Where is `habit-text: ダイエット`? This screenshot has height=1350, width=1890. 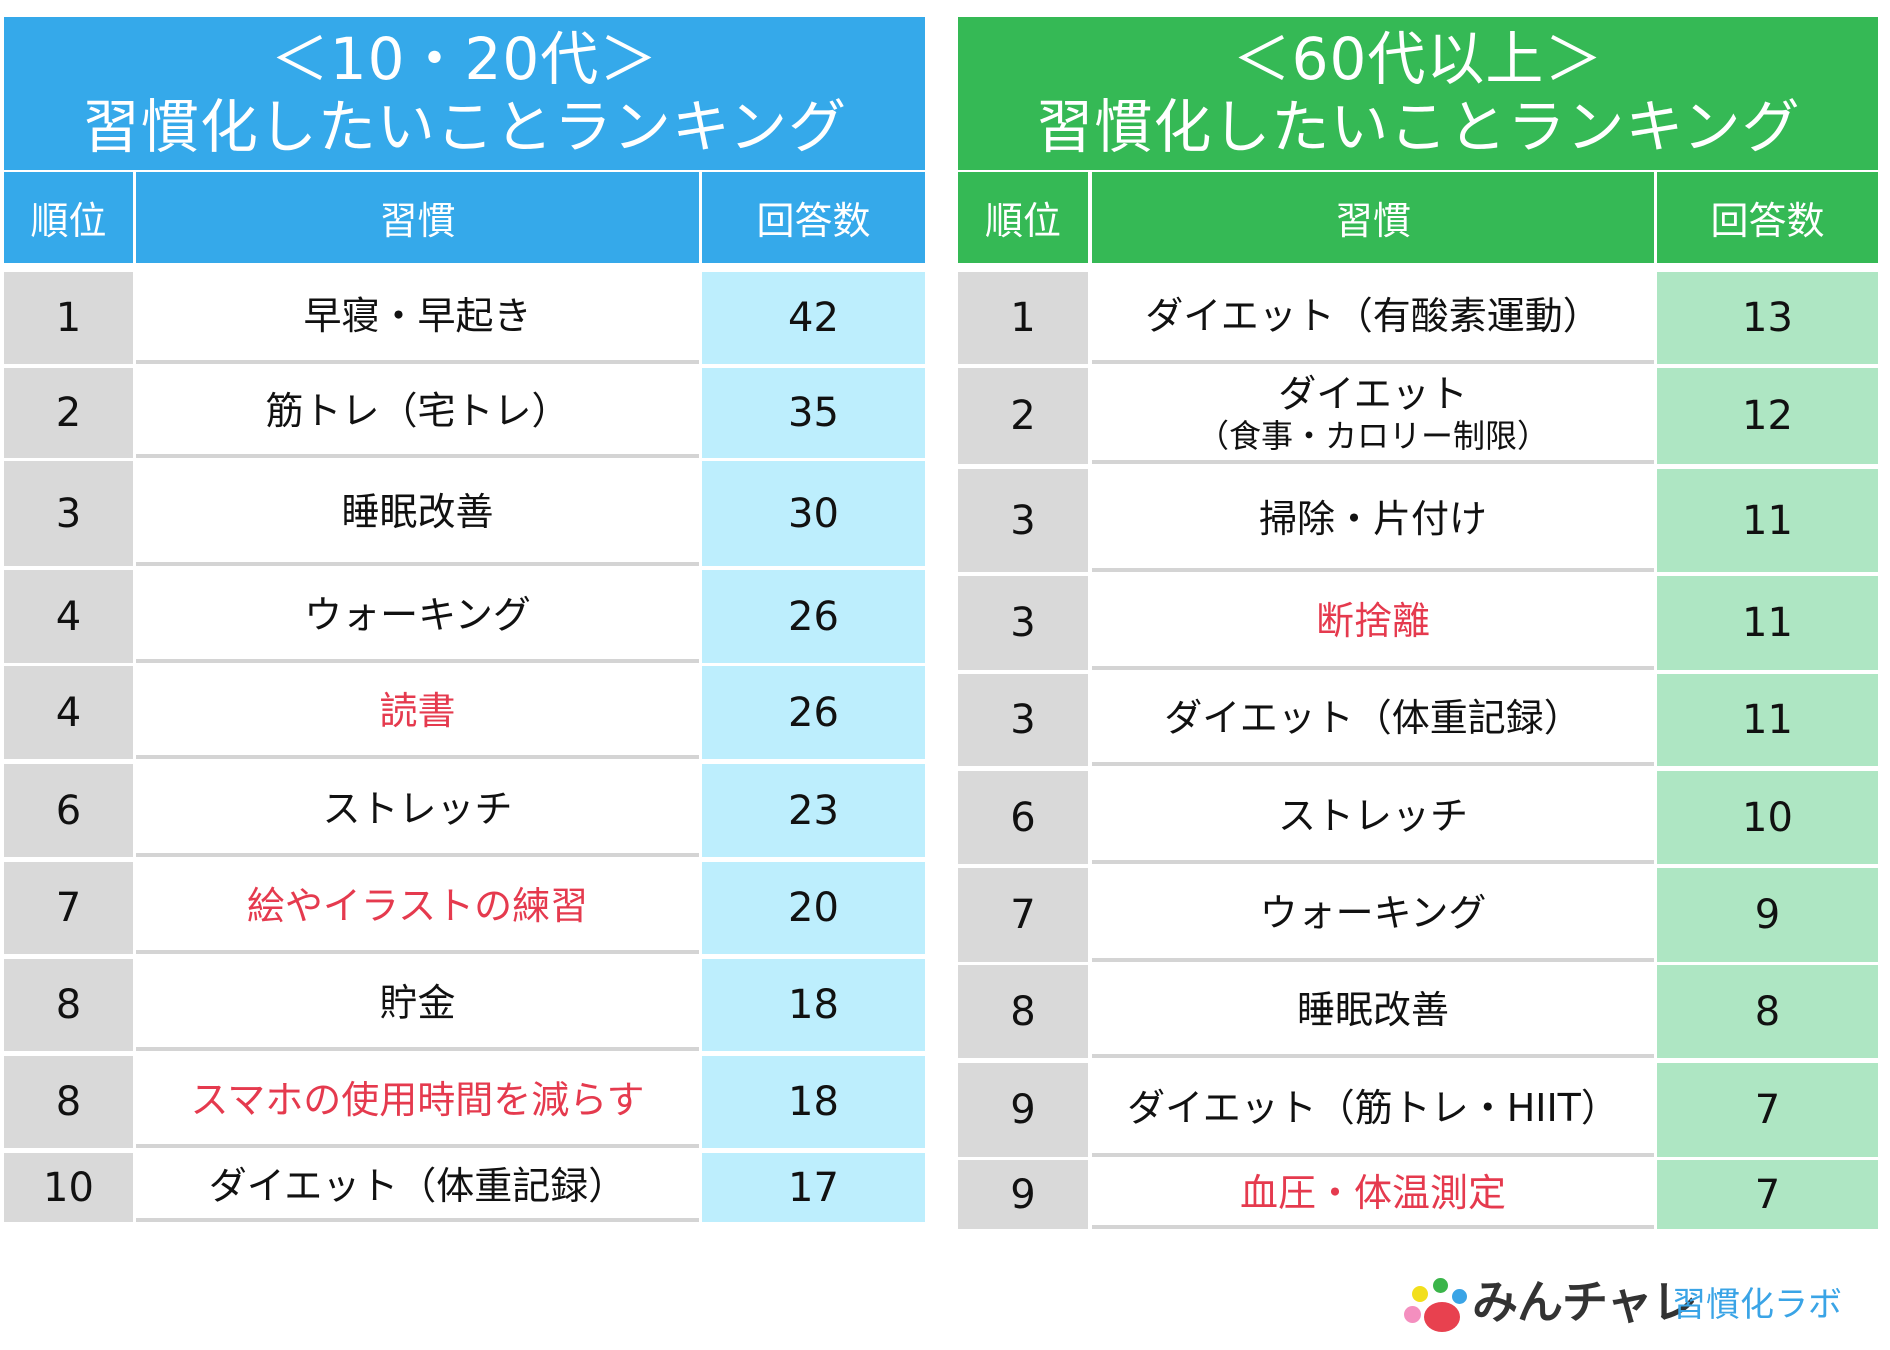 habit-text: ダイエット is located at coordinates (1373, 394).